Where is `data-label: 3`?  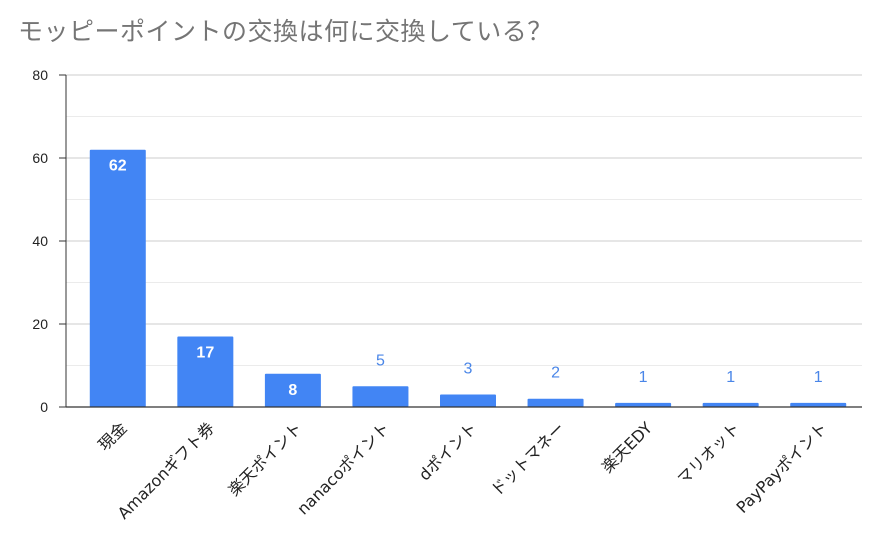 data-label: 3 is located at coordinates (468, 369).